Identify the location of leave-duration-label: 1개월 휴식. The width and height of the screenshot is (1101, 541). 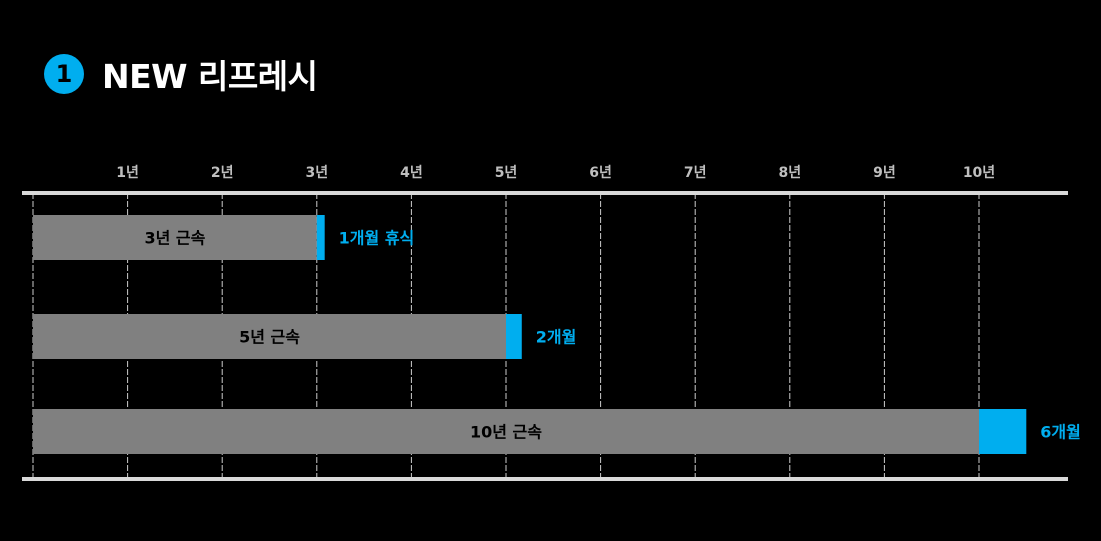
(377, 238).